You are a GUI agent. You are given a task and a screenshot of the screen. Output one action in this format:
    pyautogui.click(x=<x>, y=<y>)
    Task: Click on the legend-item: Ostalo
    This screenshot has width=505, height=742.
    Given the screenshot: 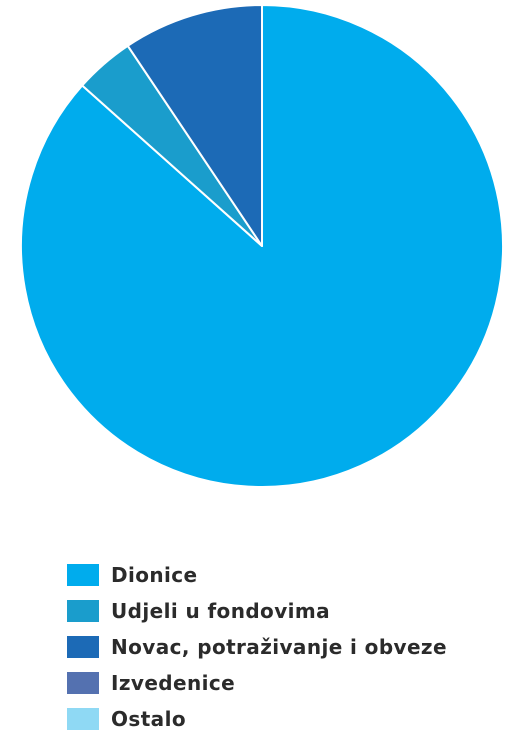 What is the action you would take?
    pyautogui.click(x=257, y=718)
    